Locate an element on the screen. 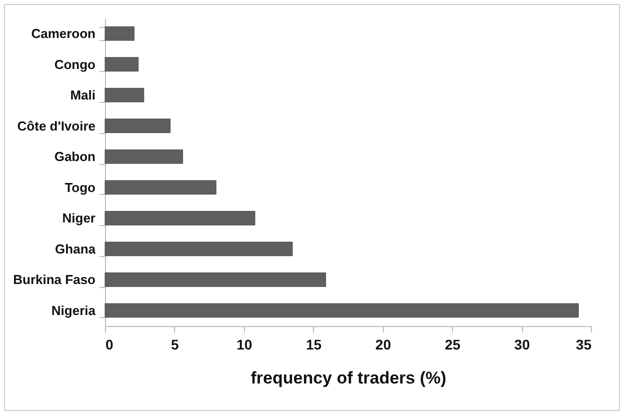 Image resolution: width=626 pixels, height=417 pixels. x-tick-label: 0 is located at coordinates (110, 344).